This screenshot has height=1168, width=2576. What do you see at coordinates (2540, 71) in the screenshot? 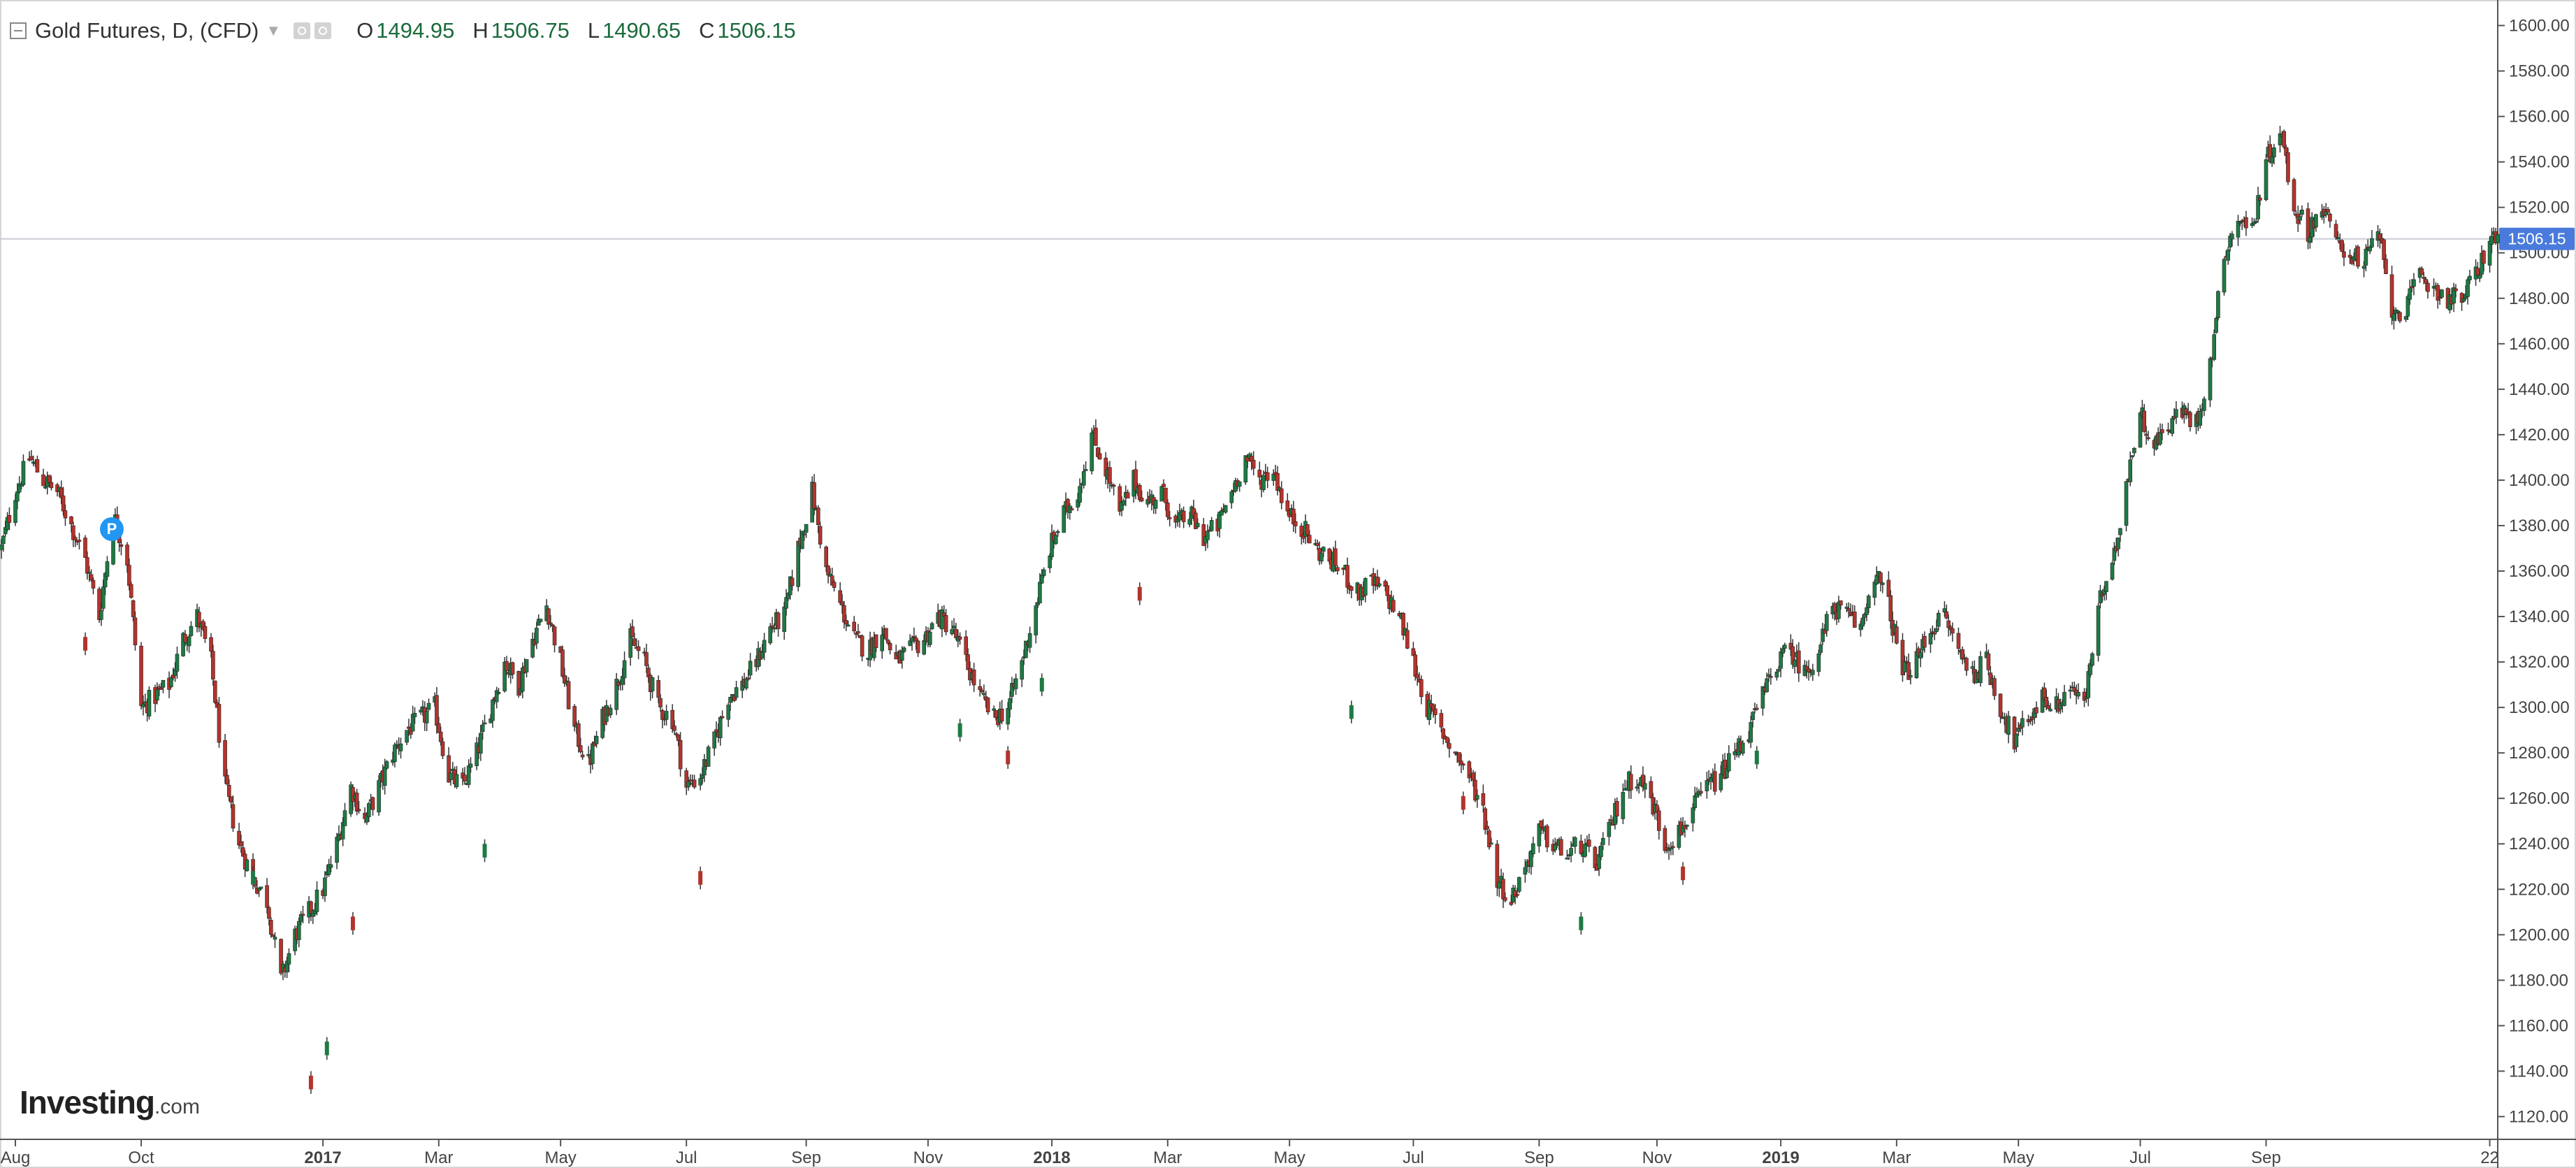
I see `y-tick-label: 1580.00` at bounding box center [2540, 71].